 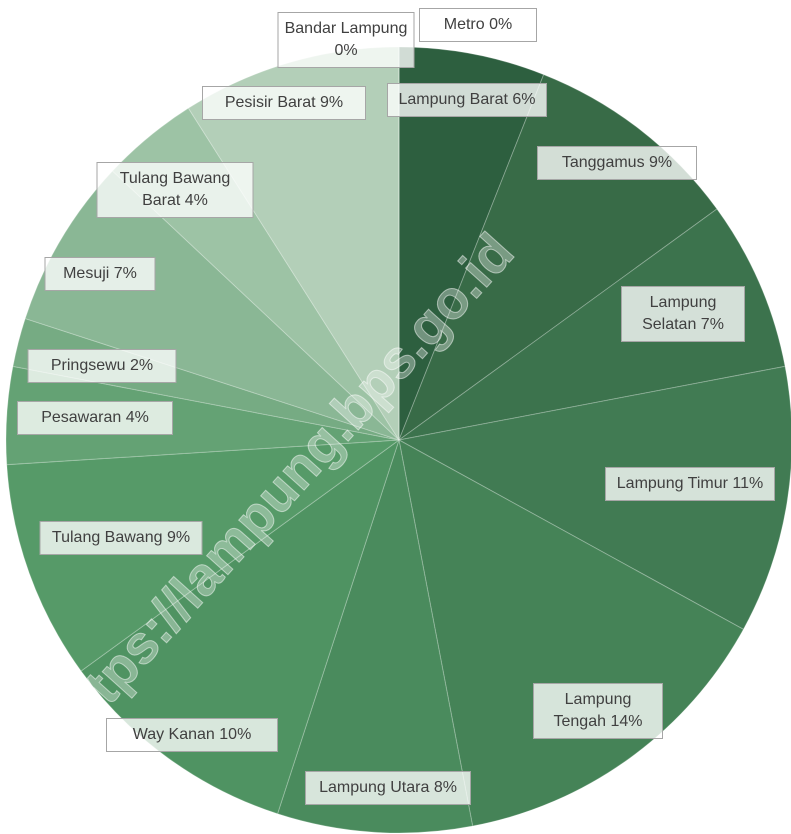 I want to click on data-label: Bandar Lampung 0%, so click(x=346, y=40).